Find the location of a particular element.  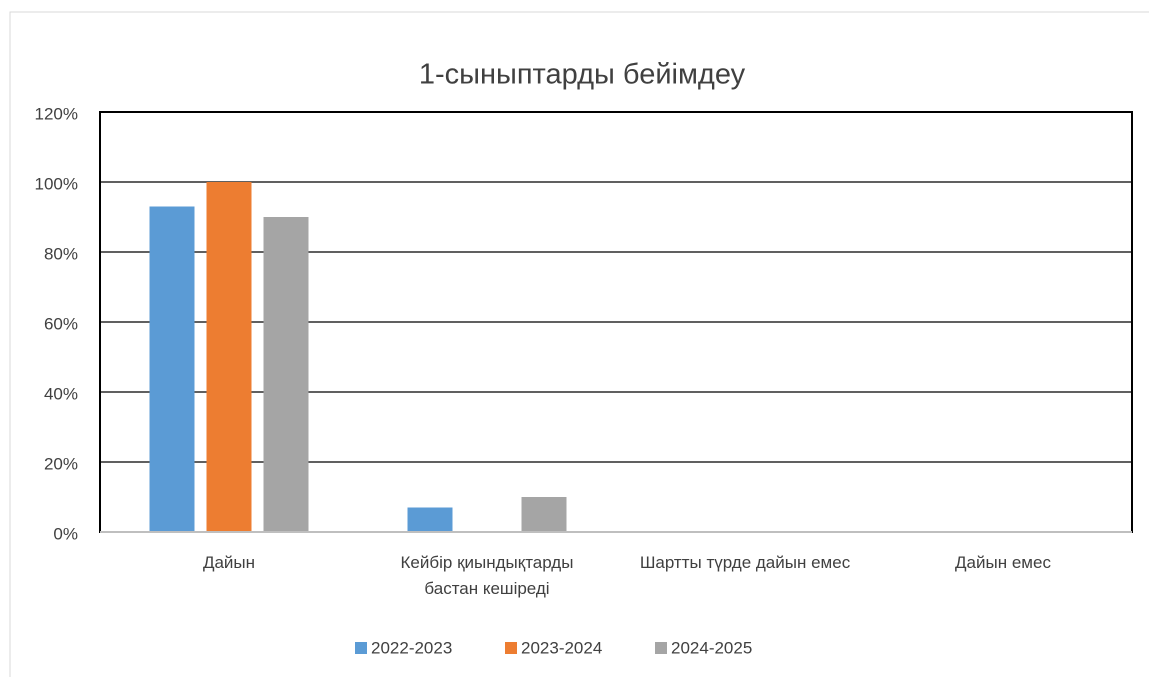

y-tick-label: 120% is located at coordinates (56, 113).